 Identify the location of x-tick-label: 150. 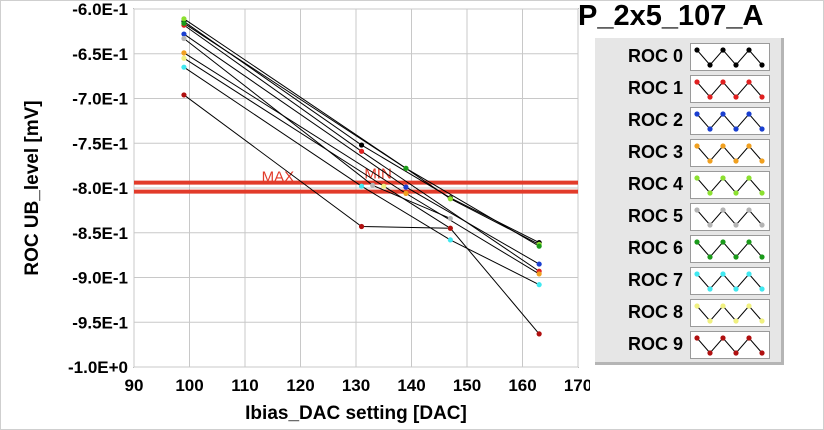
(467, 385).